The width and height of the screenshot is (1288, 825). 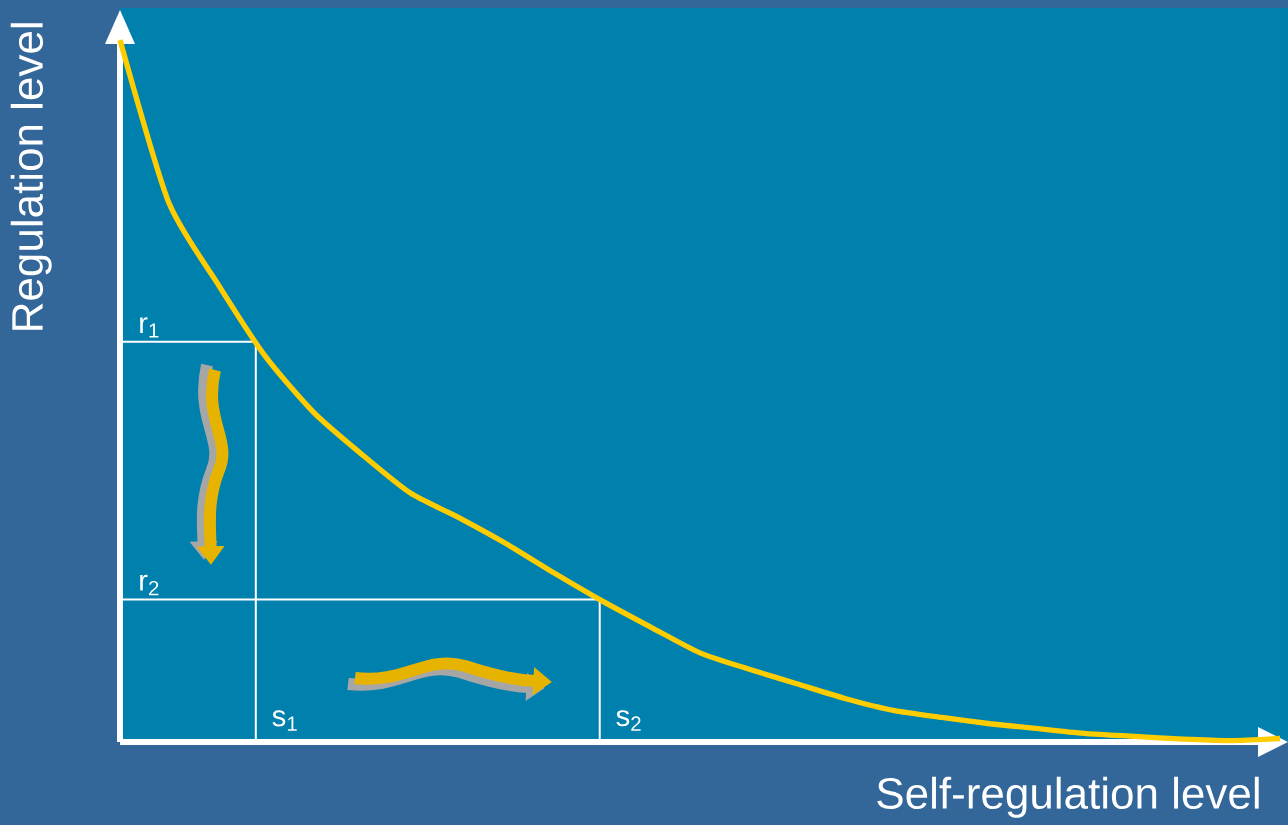 I want to click on x-axis-title: Self-regulation level, so click(x=1068, y=797).